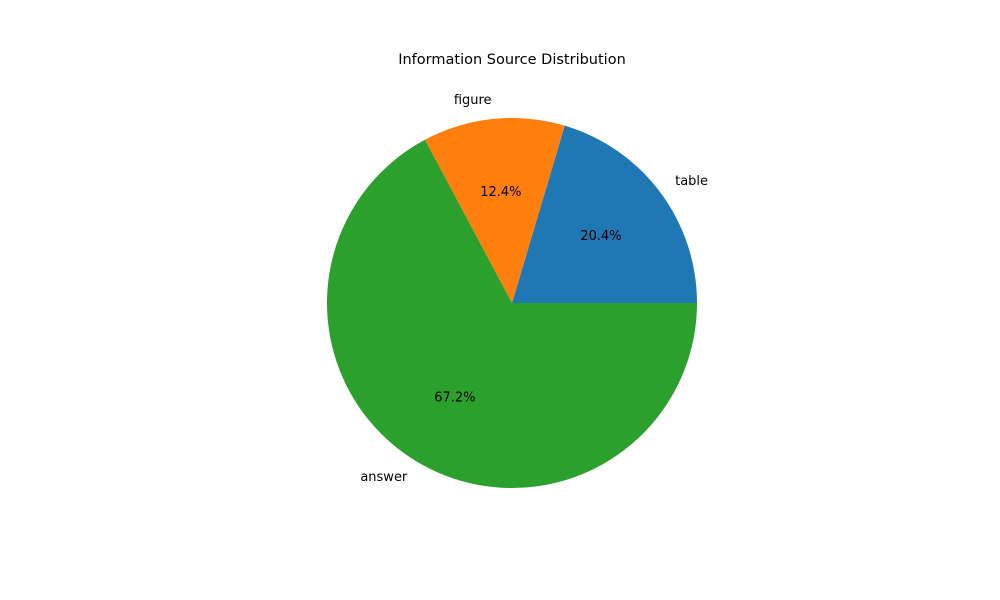 This screenshot has height=600, width=1000. I want to click on slice-value-table: 20.4%, so click(600, 236).